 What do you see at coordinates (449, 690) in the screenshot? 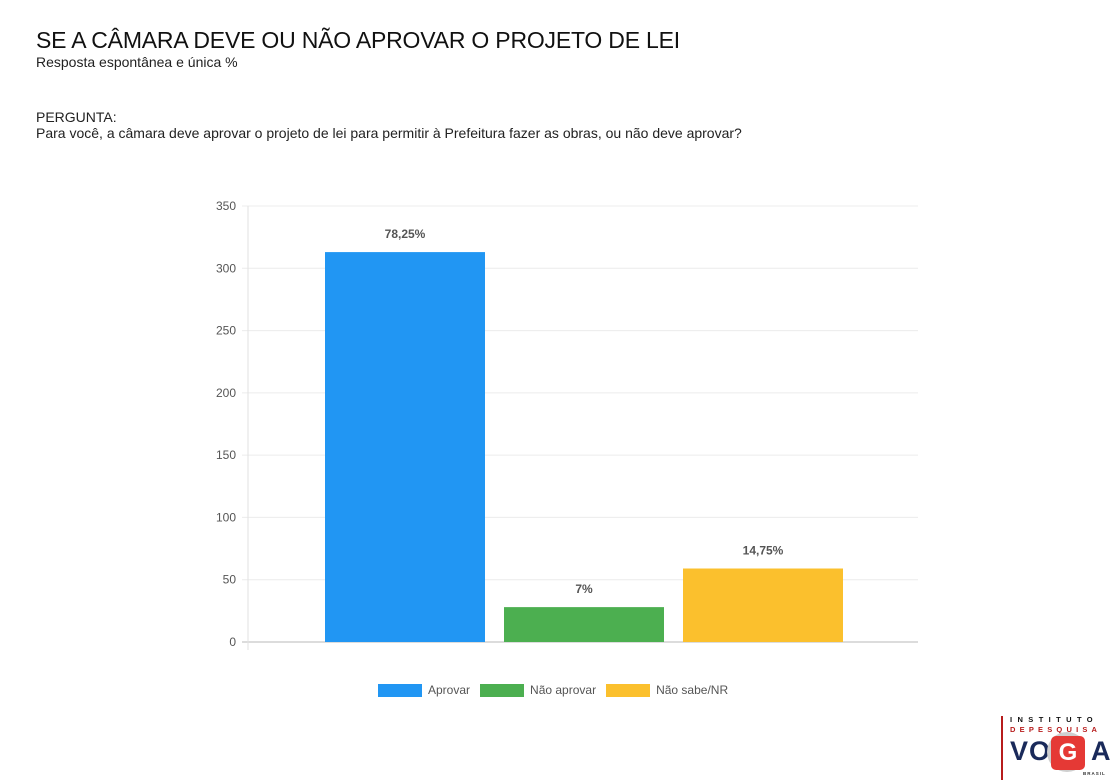
I see `legend-label: Aprovar` at bounding box center [449, 690].